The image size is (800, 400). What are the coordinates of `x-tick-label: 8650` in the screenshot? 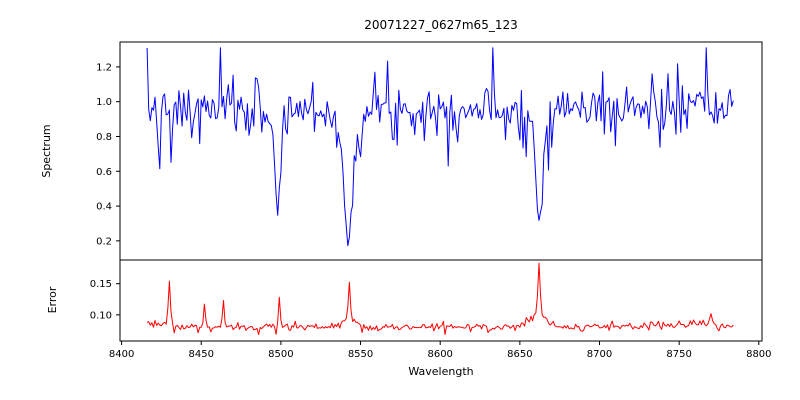 It's located at (519, 354).